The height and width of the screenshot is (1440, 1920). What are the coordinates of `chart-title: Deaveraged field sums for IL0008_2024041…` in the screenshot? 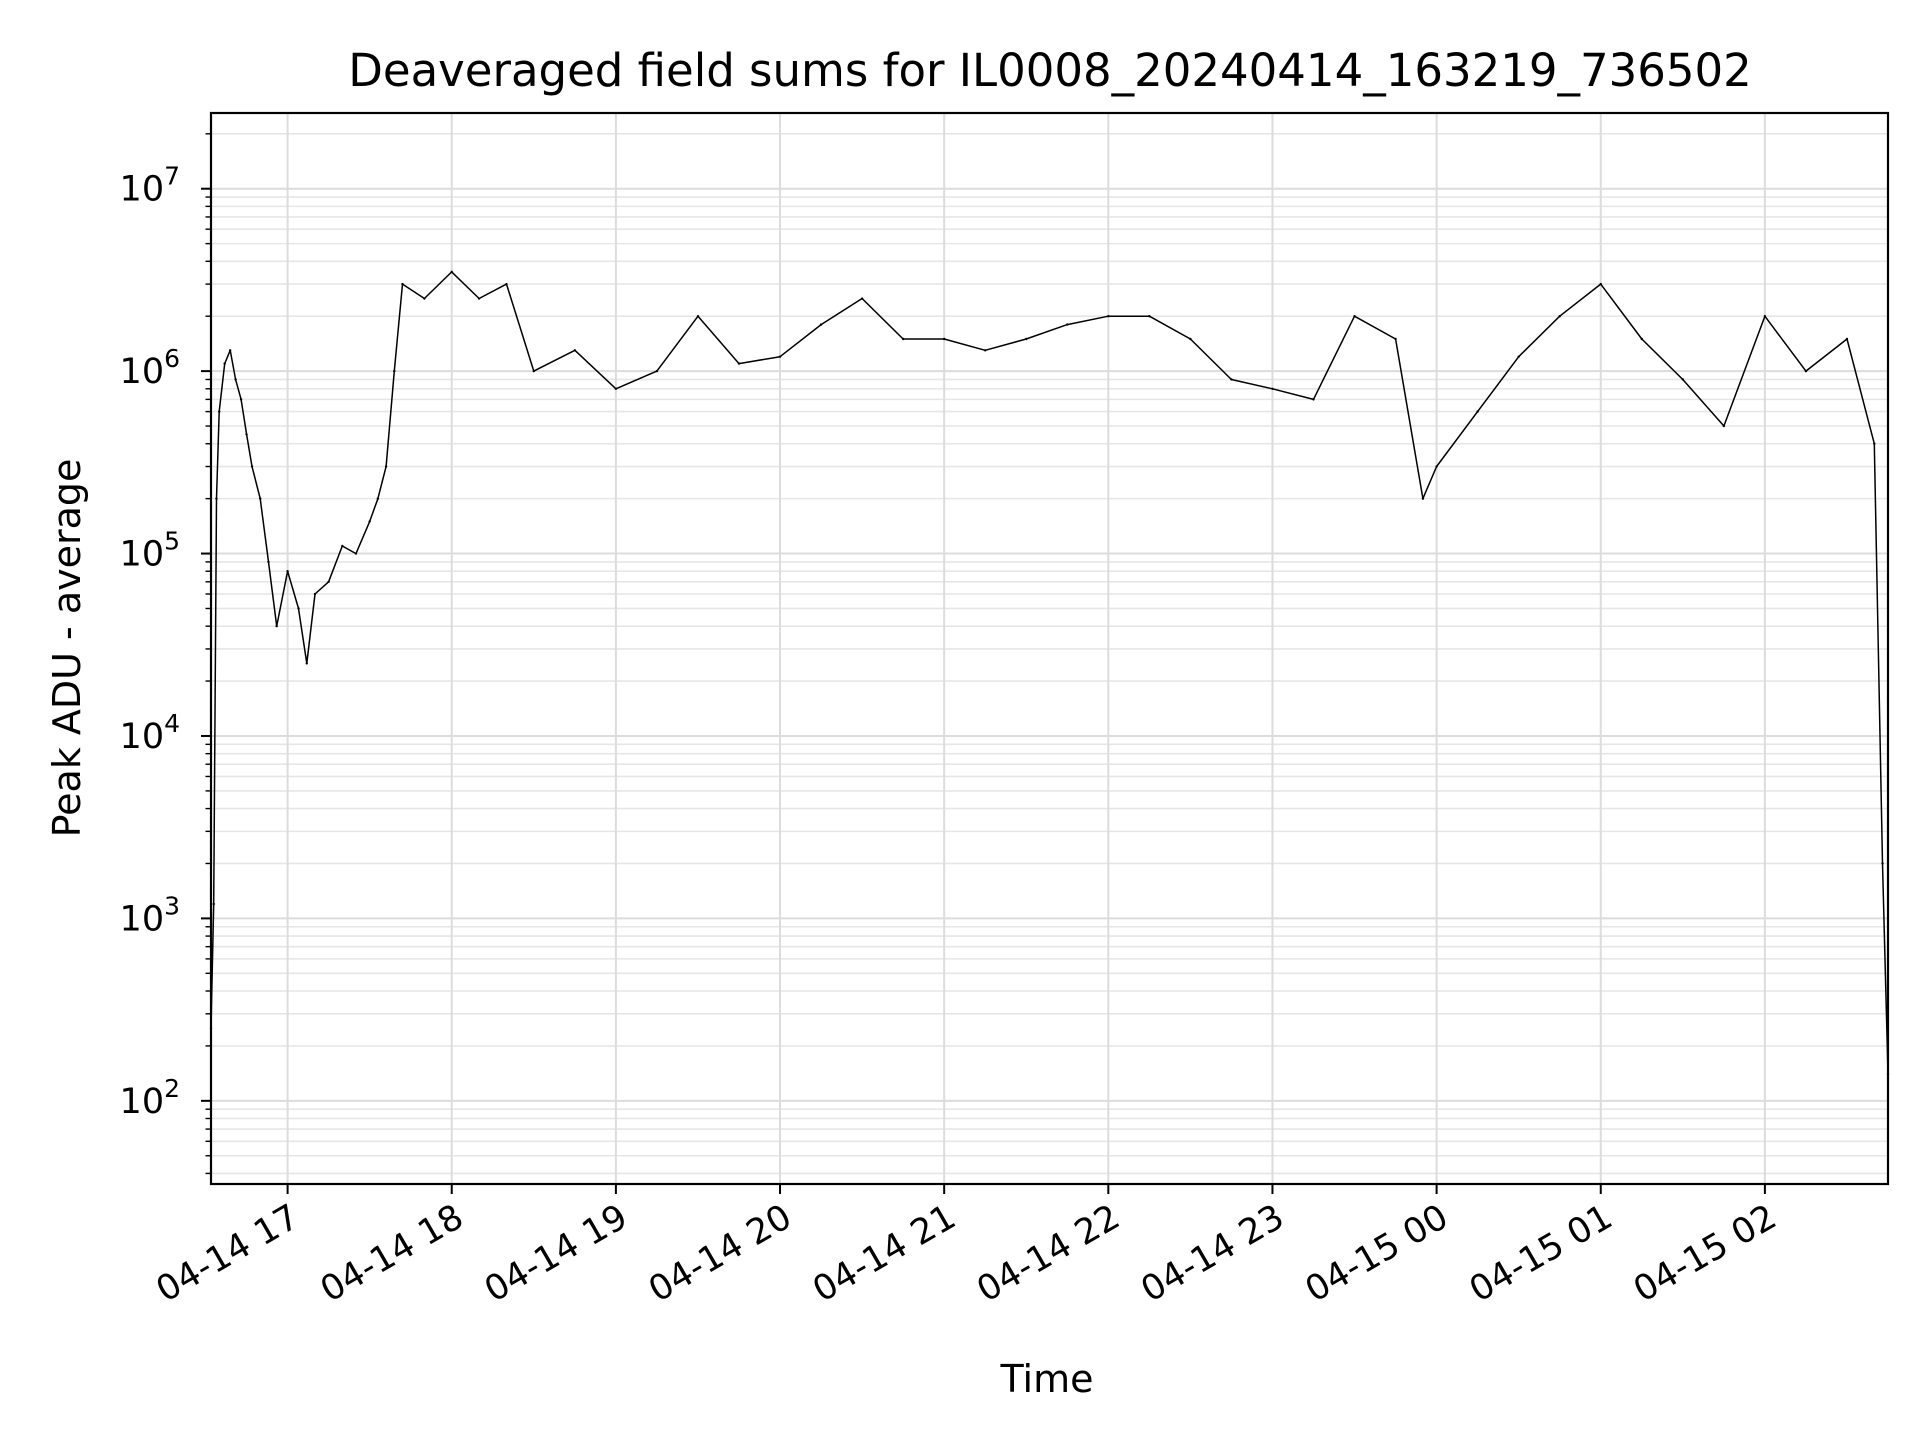 It's located at (1050, 70).